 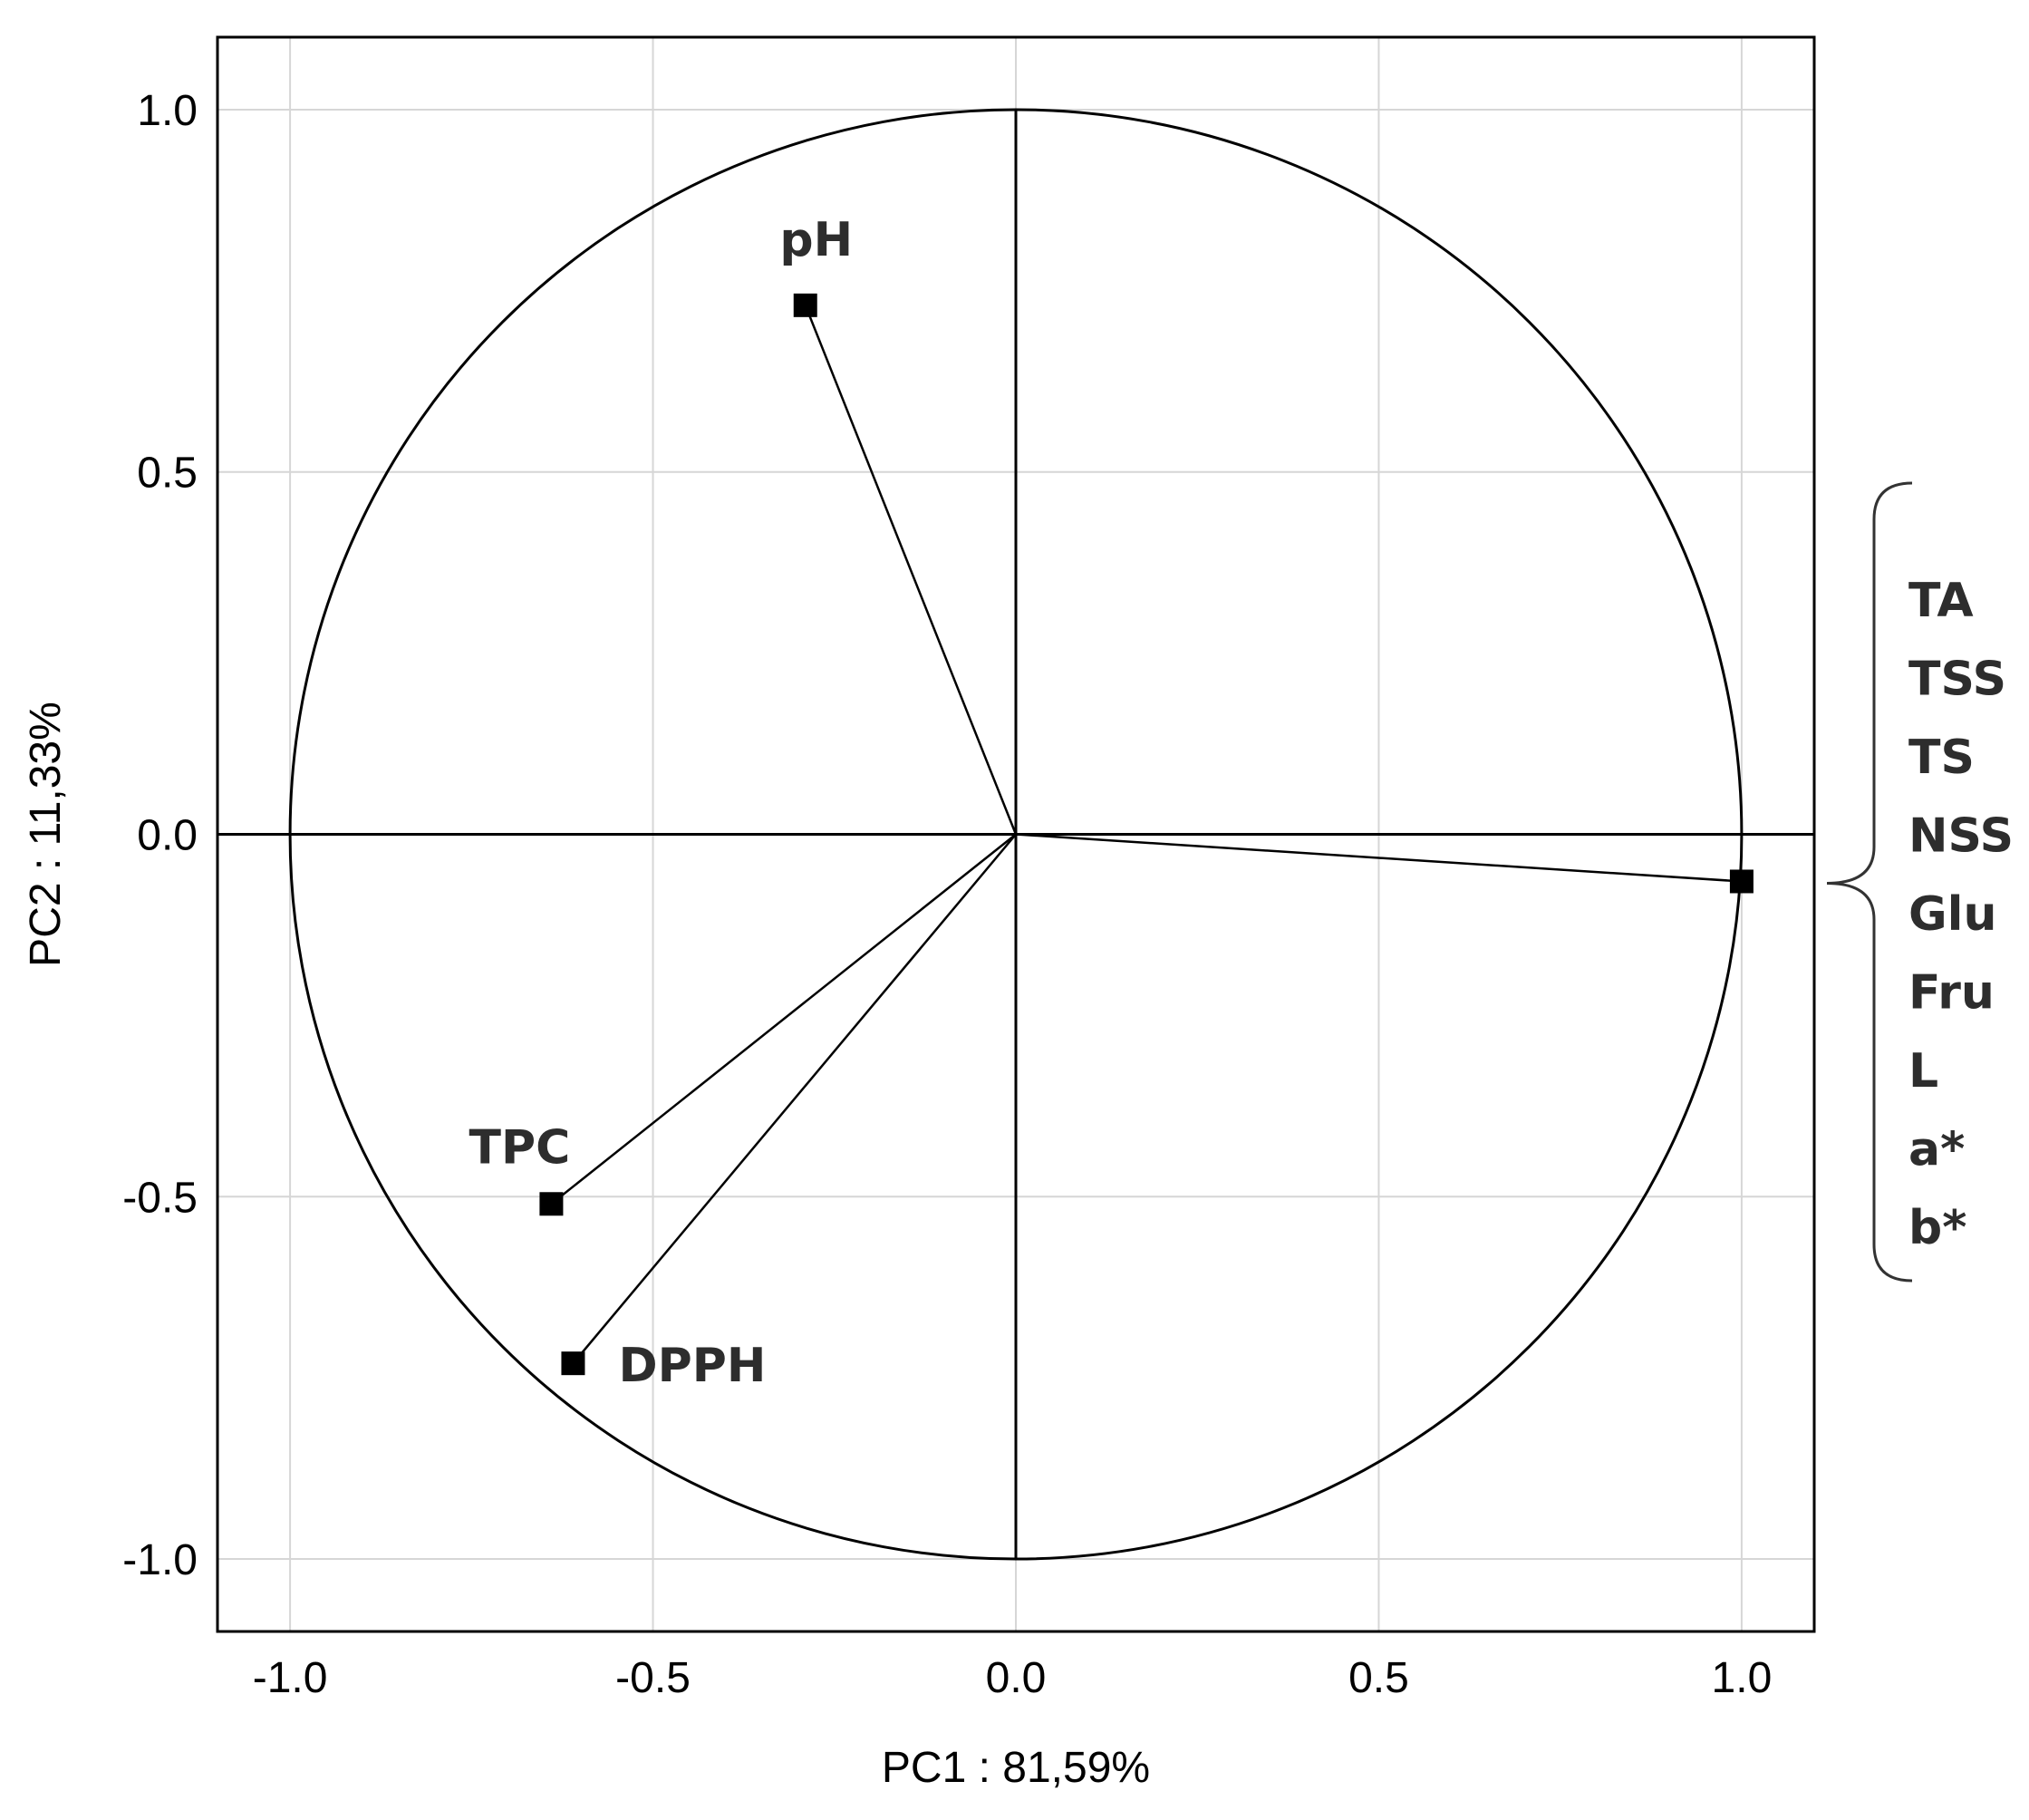 What do you see at coordinates (1923, 1071) in the screenshot?
I see `group-label-item: L` at bounding box center [1923, 1071].